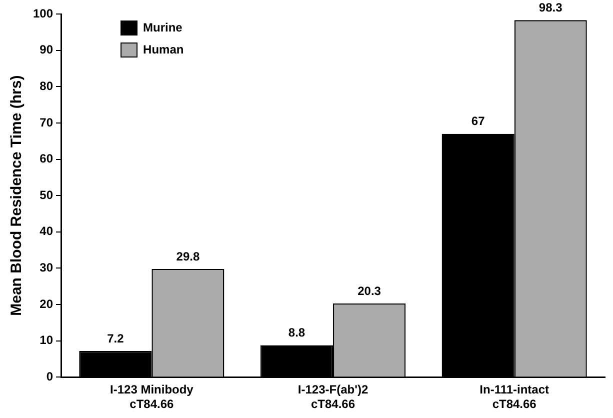 The height and width of the screenshot is (418, 613). What do you see at coordinates (43, 13) in the screenshot?
I see `y-tick-label: 100` at bounding box center [43, 13].